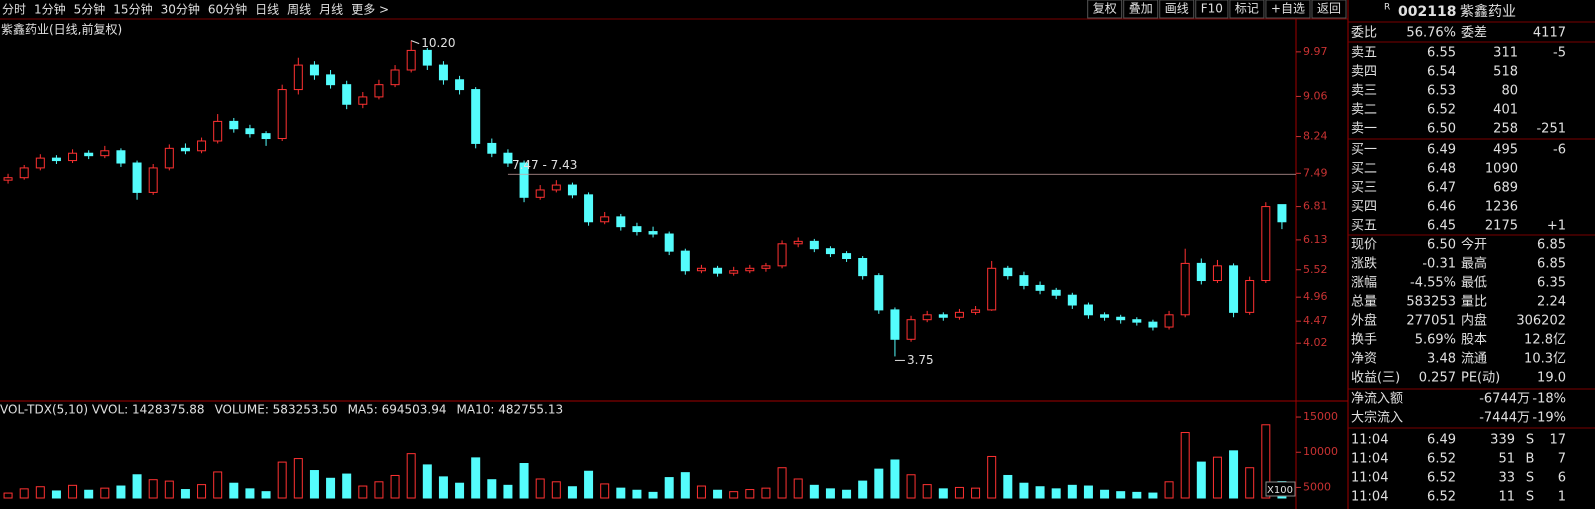  I want to click on tool-button: 叠加, so click(1141, 9).